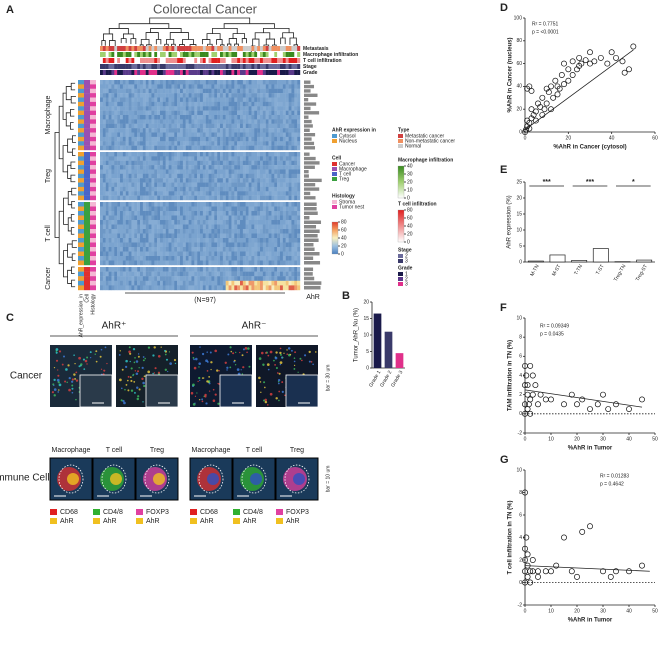 The height and width of the screenshot is (658, 661). I want to click on y-tick-label: 0, so click(520, 132).